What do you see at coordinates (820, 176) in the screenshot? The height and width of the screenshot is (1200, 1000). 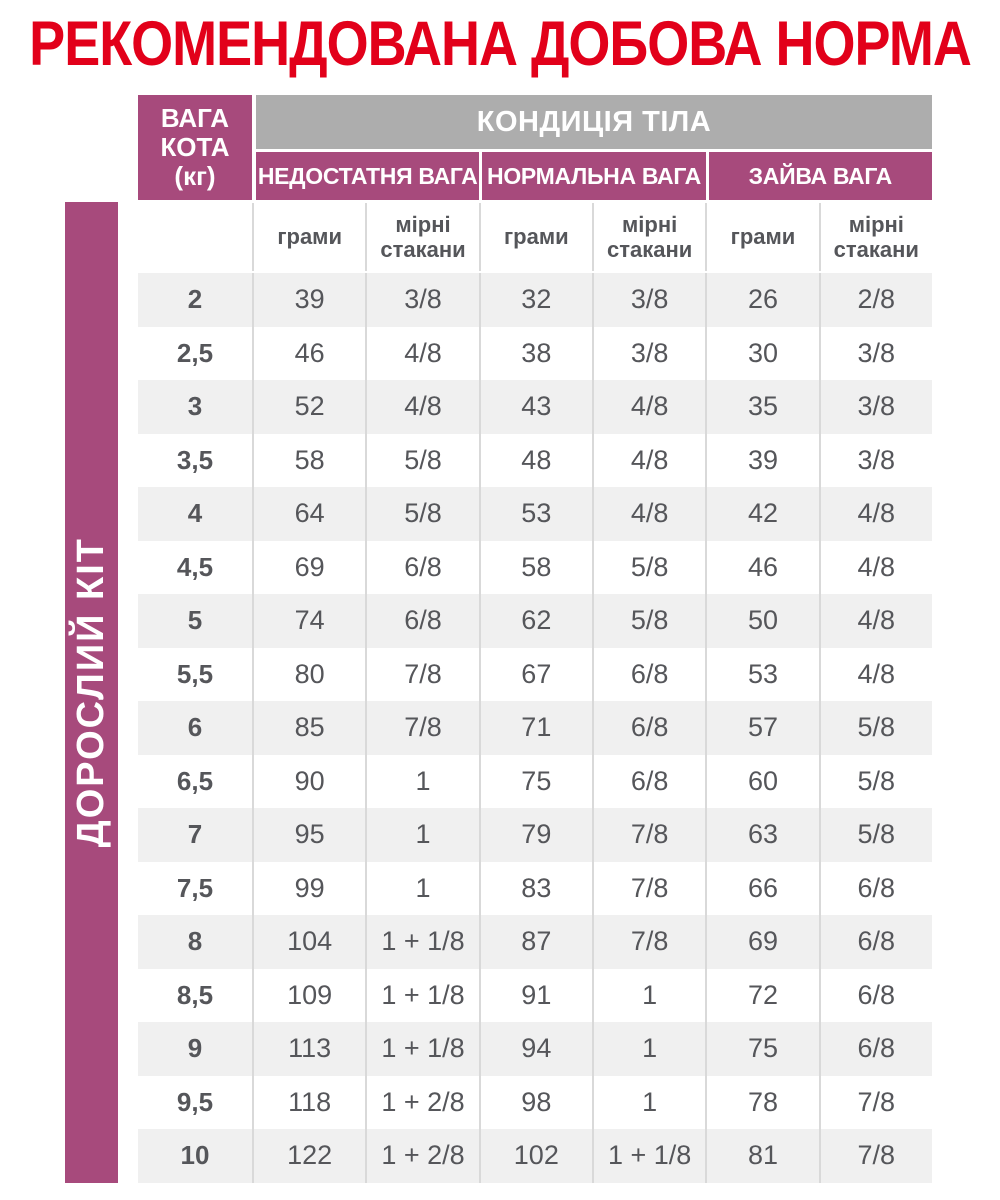 I see `section-header-overweight: ЗАЙВА ВАГА` at bounding box center [820, 176].